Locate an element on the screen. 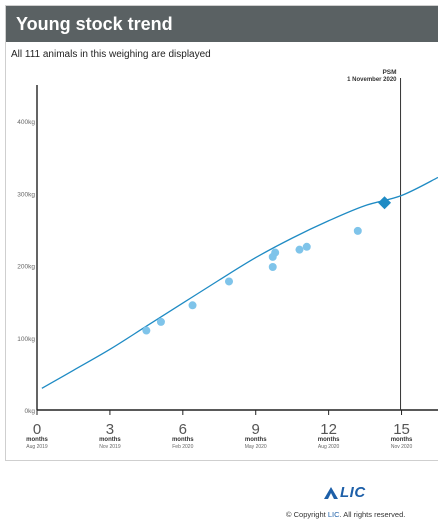 This screenshot has width=438, height=523. copyright-text: © Copyright LIC. All rights reserved. is located at coordinates (345, 514).